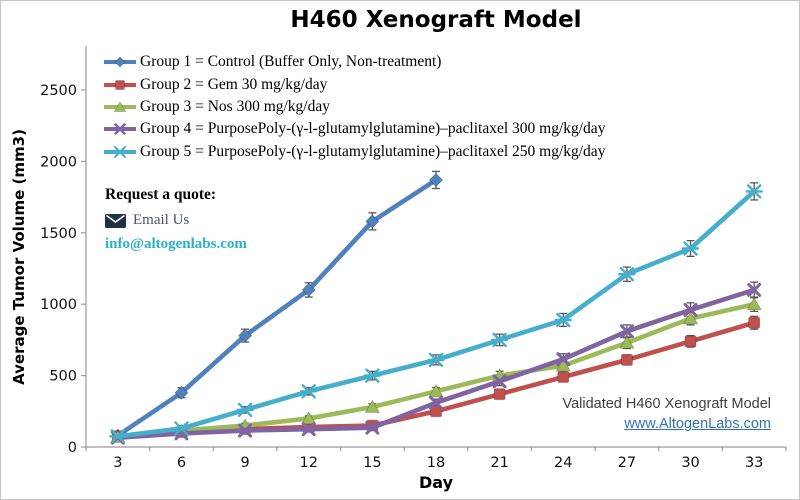 Image resolution: width=800 pixels, height=500 pixels. What do you see at coordinates (120, 84) in the screenshot?
I see `legend-square-icon` at bounding box center [120, 84].